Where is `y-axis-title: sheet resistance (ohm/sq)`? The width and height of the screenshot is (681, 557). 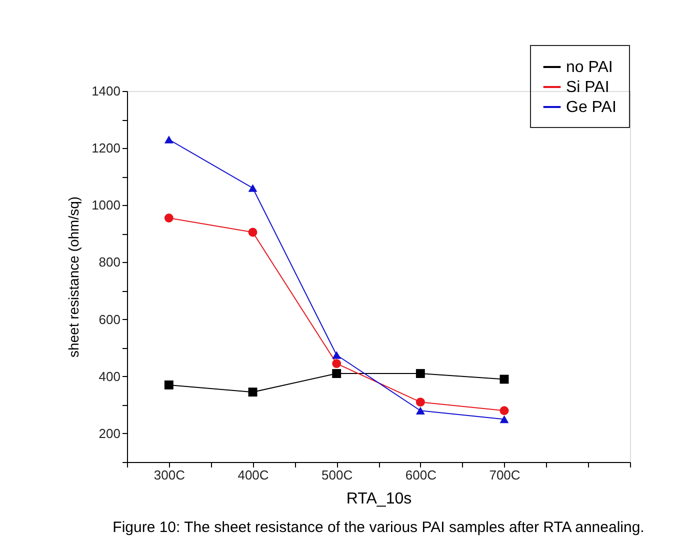
y-axis-title: sheet resistance (ohm/sq) is located at coordinates (74, 277).